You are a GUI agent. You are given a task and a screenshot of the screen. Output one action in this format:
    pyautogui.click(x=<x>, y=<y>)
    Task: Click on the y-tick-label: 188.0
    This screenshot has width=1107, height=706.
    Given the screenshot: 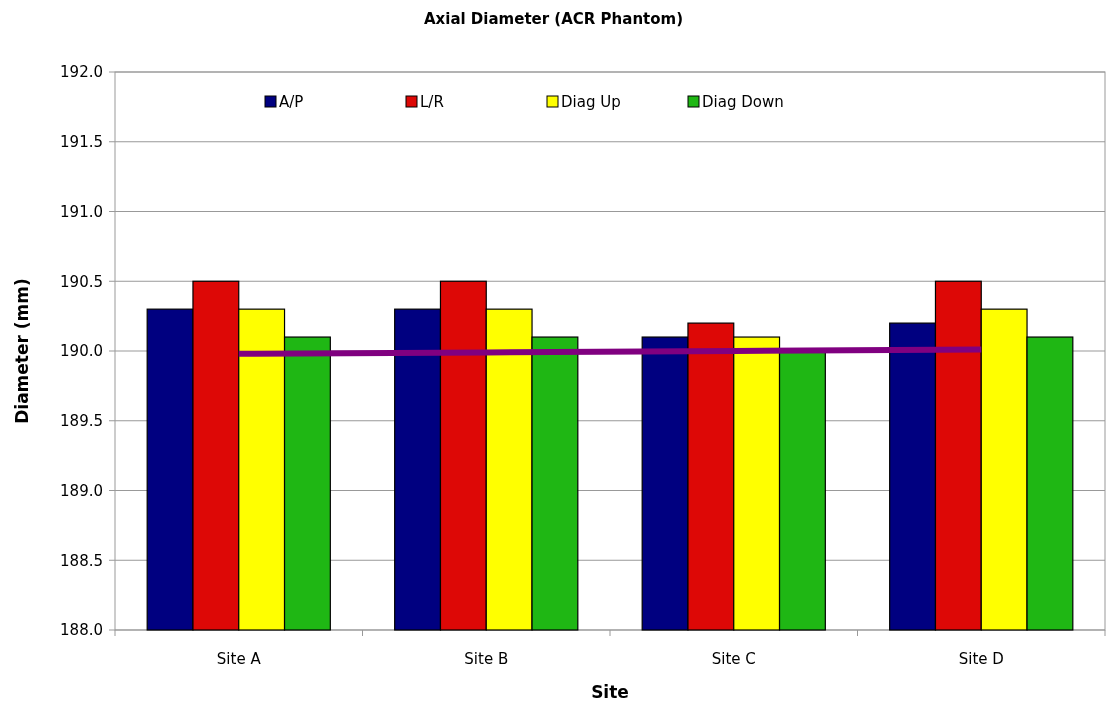 What is the action you would take?
    pyautogui.click(x=81, y=630)
    